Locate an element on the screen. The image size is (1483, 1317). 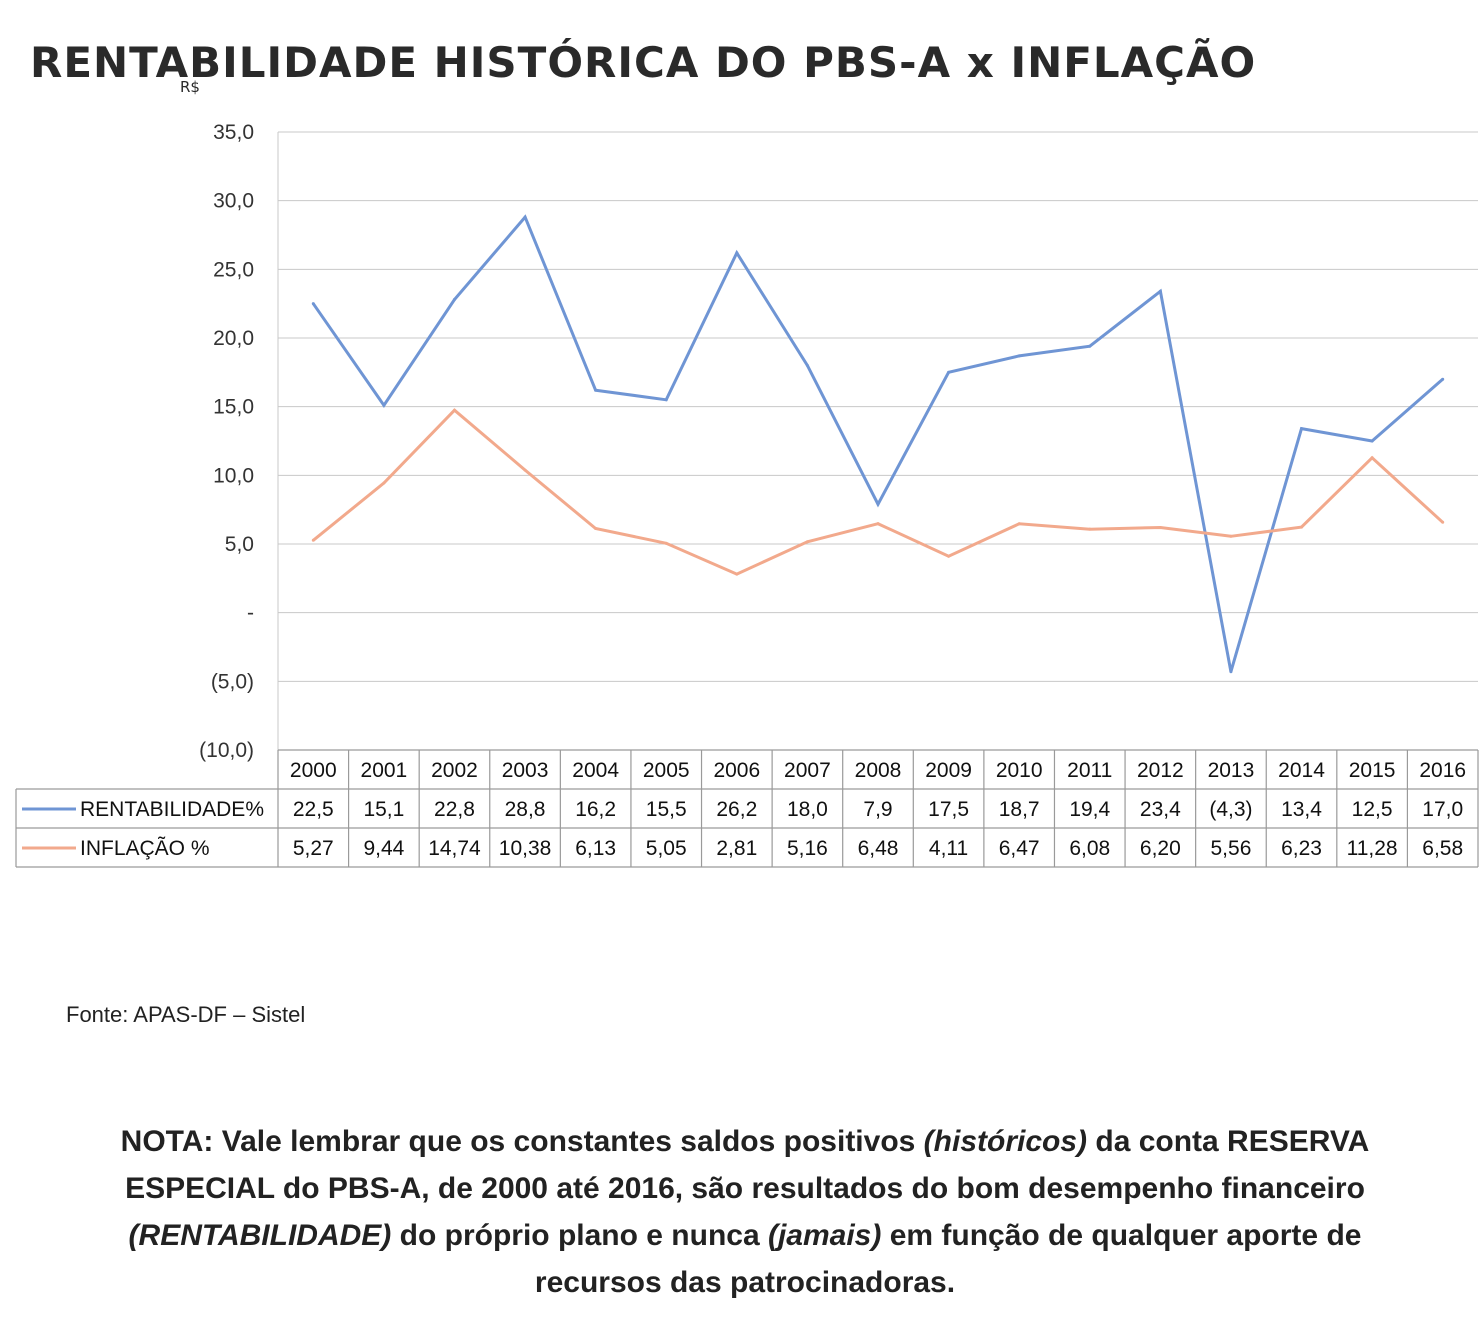
y-tick-label: 25,0 is located at coordinates (233, 269).